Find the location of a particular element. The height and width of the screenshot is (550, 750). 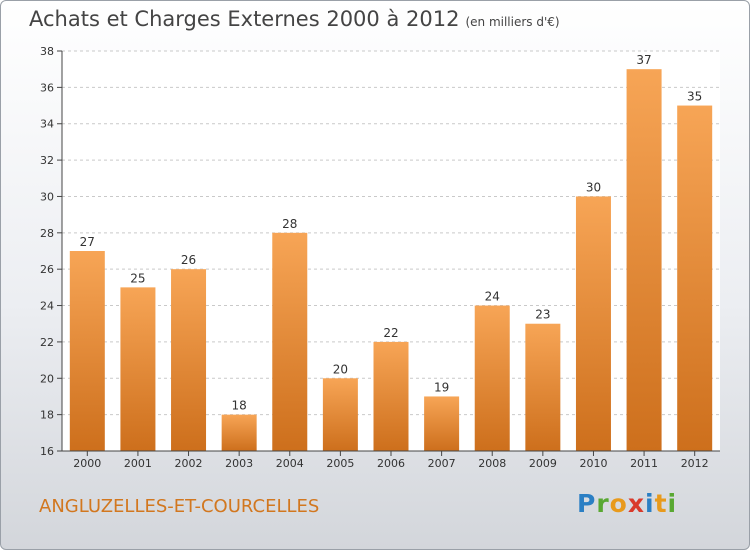

x-tick-label: 2004 is located at coordinates (290, 463).